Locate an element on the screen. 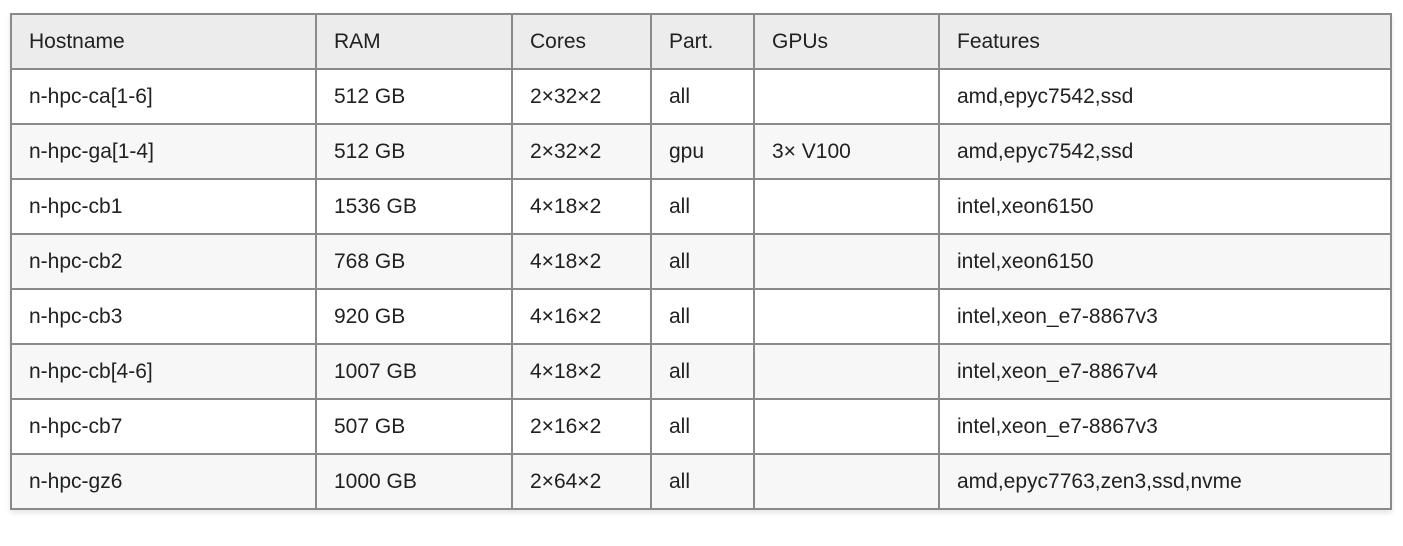 This screenshot has width=1403, height=546. cell-hostname: n-hpc-cb7 is located at coordinates (163, 426).